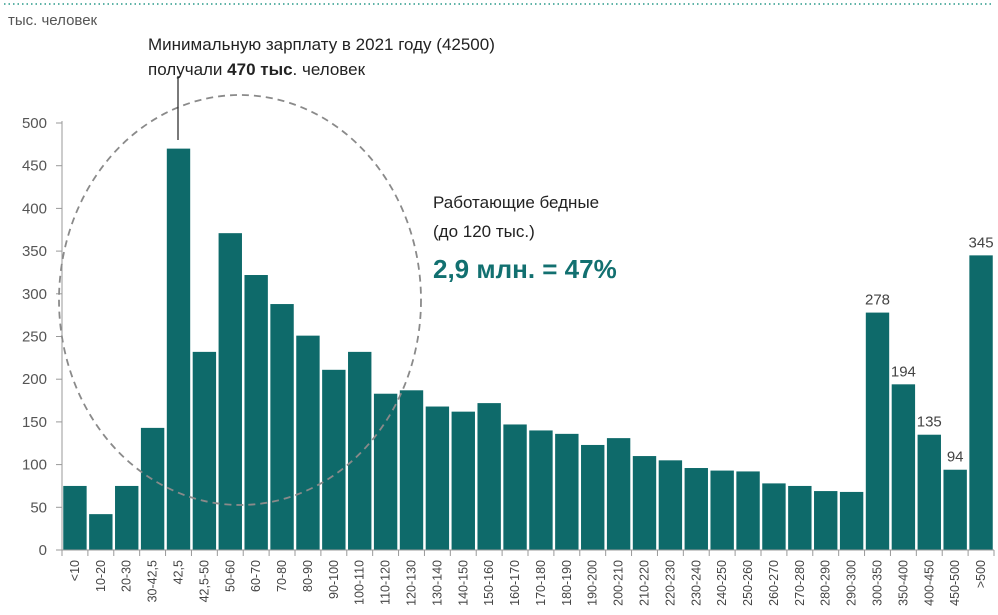 This screenshot has width=998, height=615. Describe the element at coordinates (334, 579) in the screenshot. I see `x-tick-label: 90-100` at that location.